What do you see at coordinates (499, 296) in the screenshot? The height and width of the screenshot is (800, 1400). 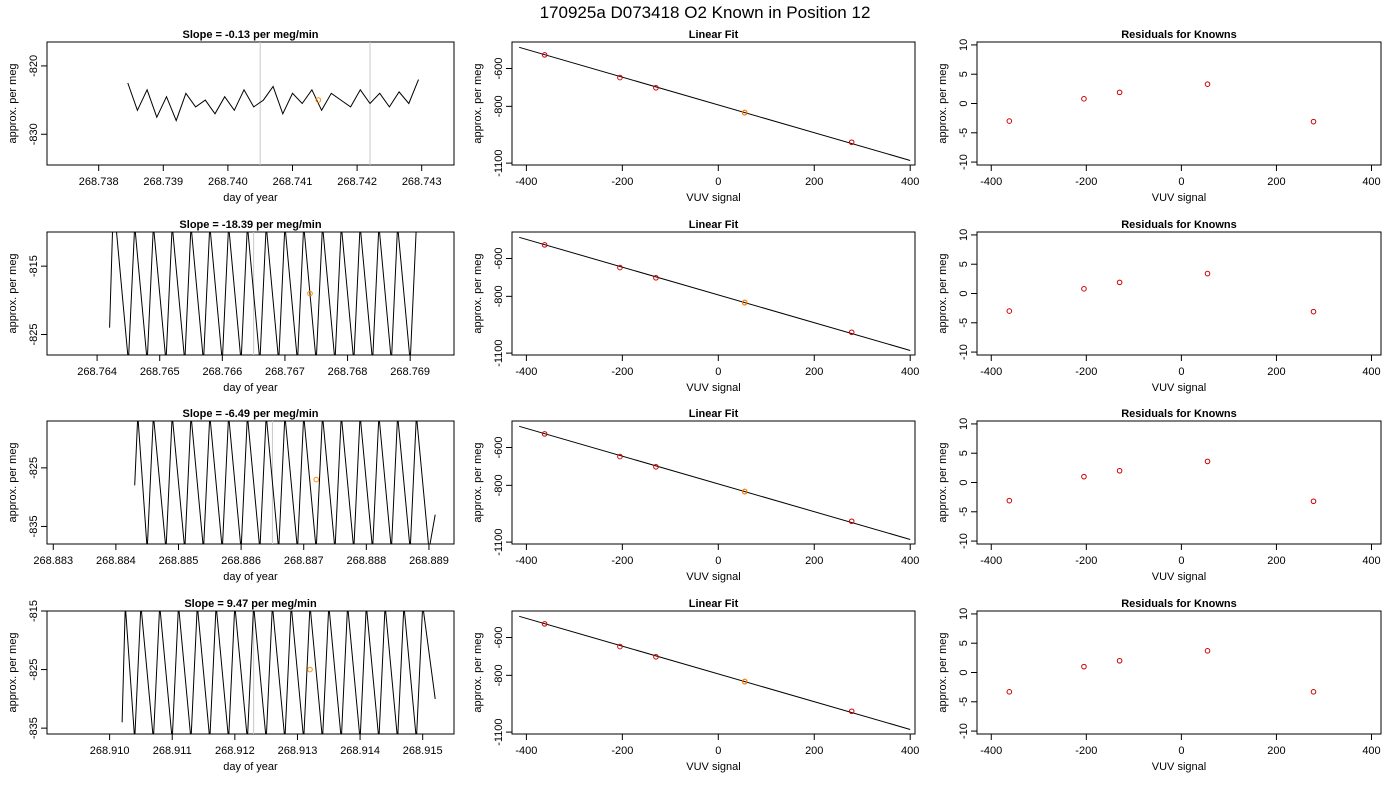 I see `y-tick-label: -800` at bounding box center [499, 296].